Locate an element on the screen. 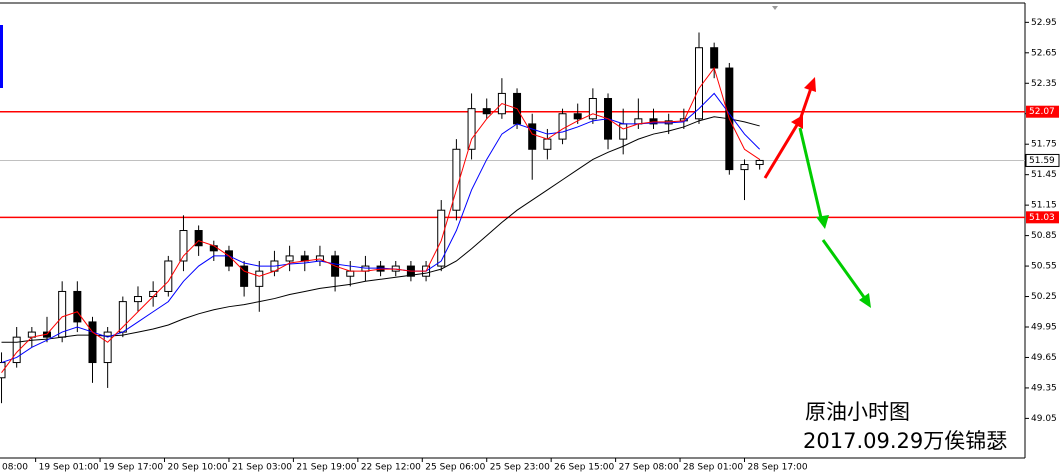 Image resolution: width=1060 pixels, height=475 pixels. y-tick-label: 51.15 is located at coordinates (1044, 206).